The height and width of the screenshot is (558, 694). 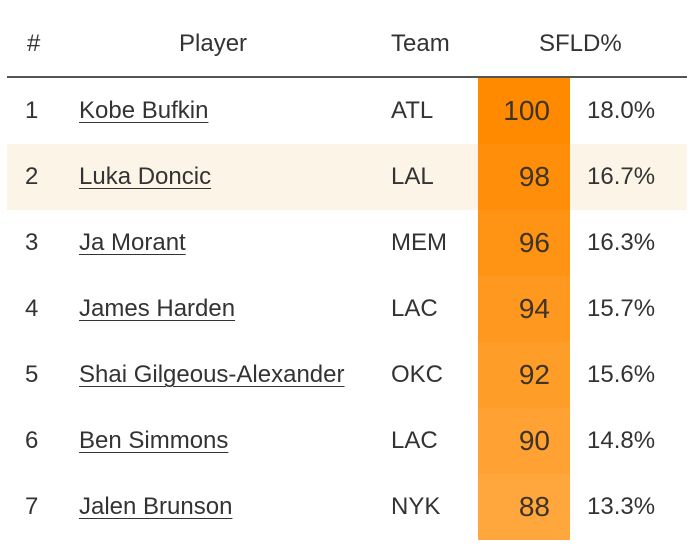 I want to click on player-cell: Shai Gilgeous-Alexander, so click(x=212, y=375).